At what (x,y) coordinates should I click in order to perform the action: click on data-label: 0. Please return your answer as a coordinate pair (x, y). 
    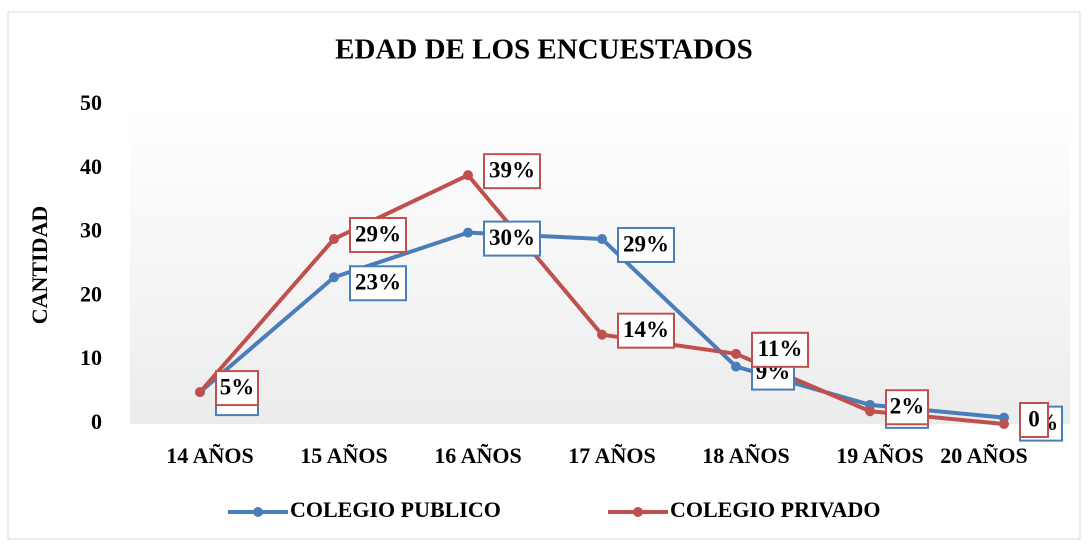
    Looking at the image, I should click on (1034, 418).